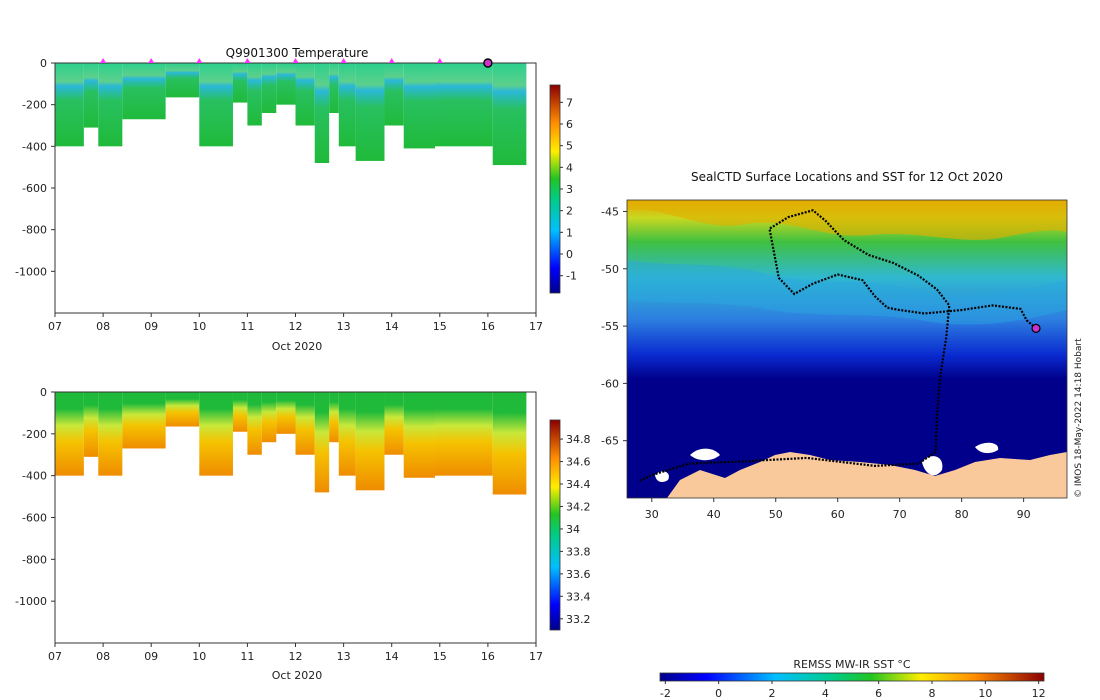 The width and height of the screenshot is (1100, 700). I want to click on colorbar-tick-label: 33.4, so click(578, 596).